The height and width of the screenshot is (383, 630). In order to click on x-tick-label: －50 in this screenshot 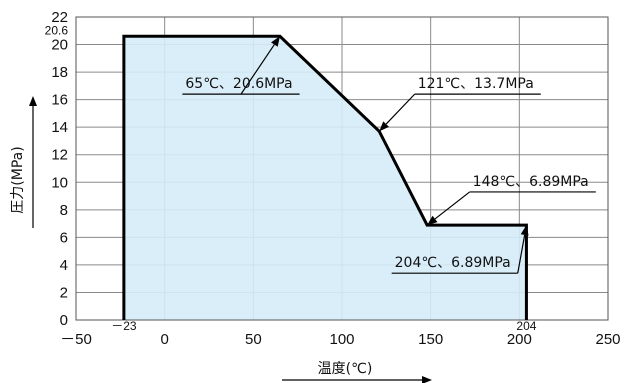, I will do `click(76, 339)`.